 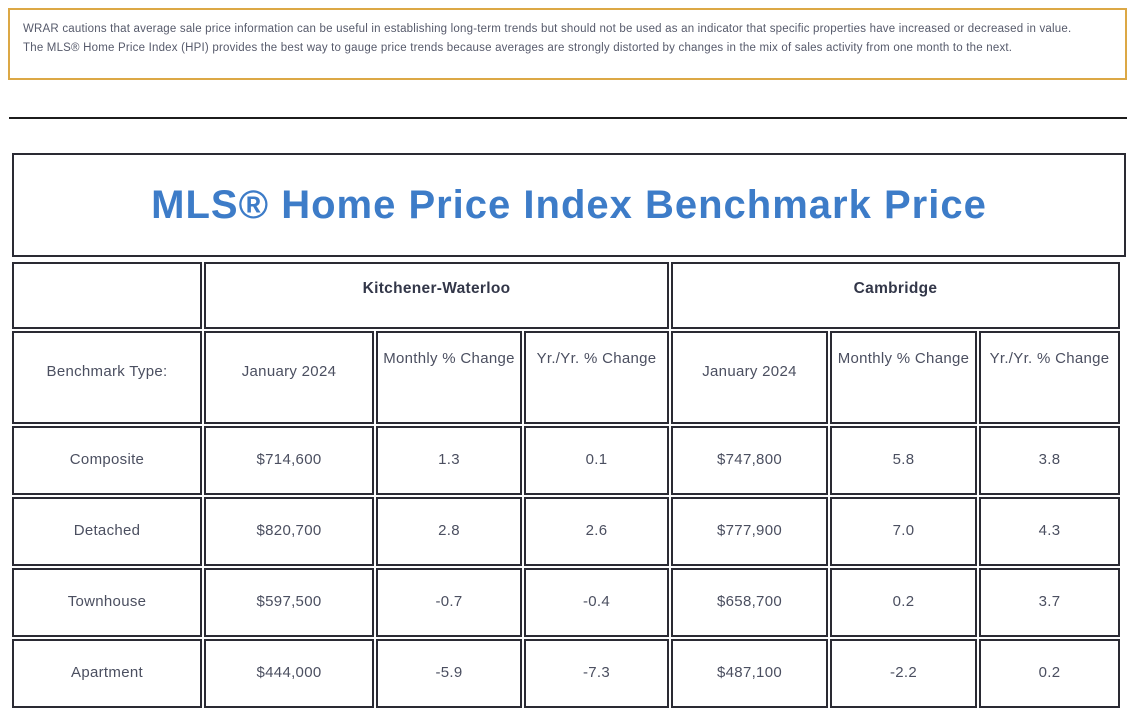 I want to click on benchmark-type-header: Benchmark Type:, so click(x=107, y=377).